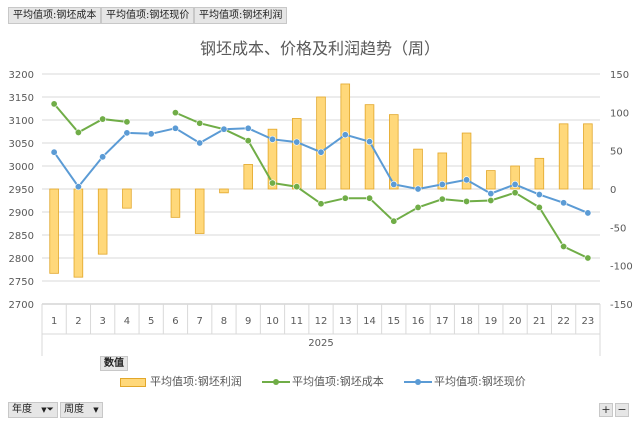  Describe the element at coordinates (21, 259) in the screenshot. I see `y-left-tick-label: 2800` at that location.